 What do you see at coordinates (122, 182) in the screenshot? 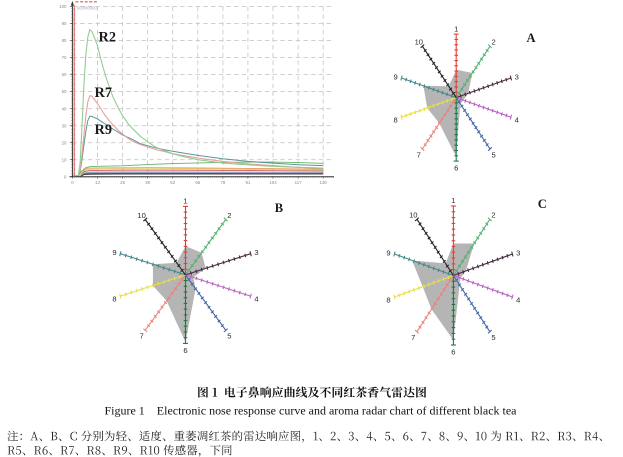
I see `svg-text: 26` at bounding box center [122, 182].